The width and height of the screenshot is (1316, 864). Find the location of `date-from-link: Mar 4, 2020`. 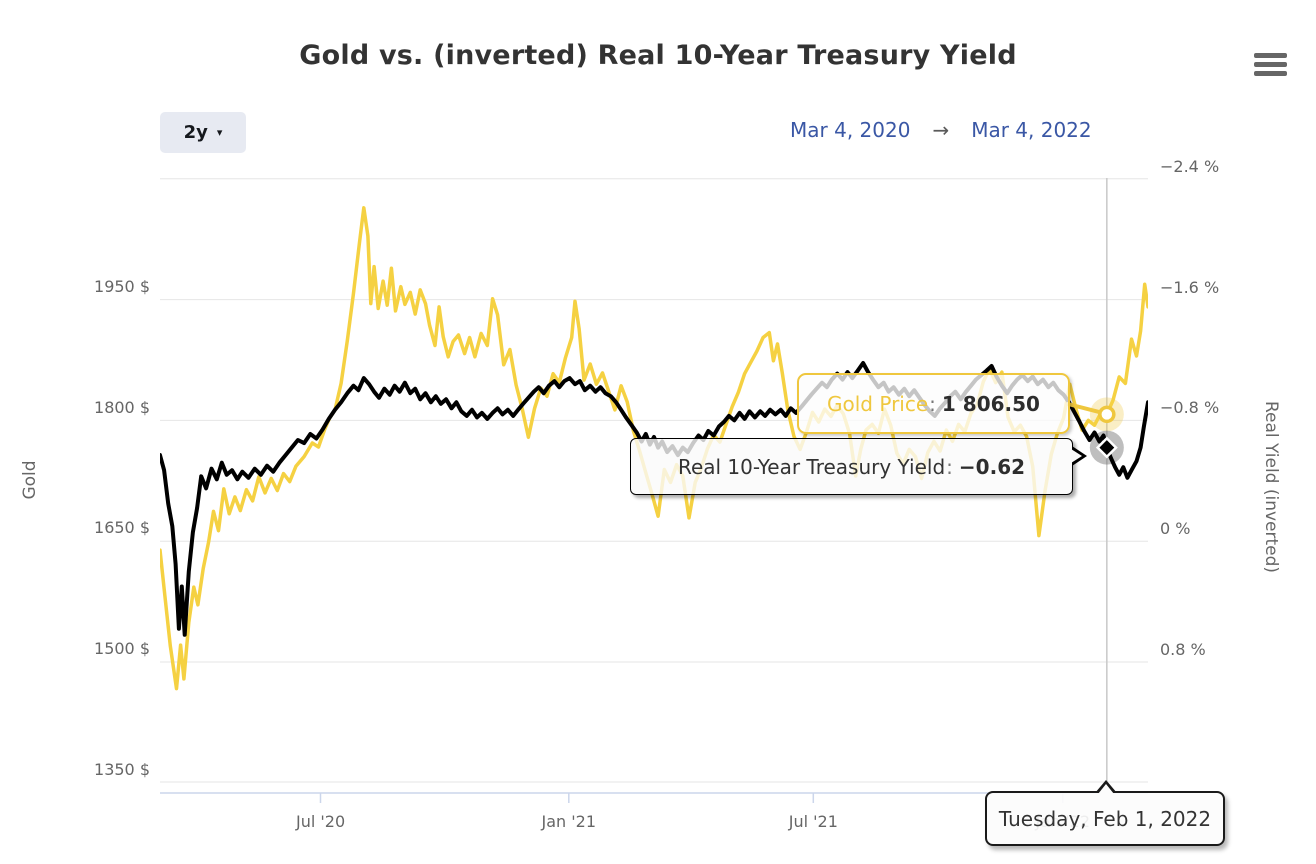

date-from-link: Mar 4, 2020 is located at coordinates (850, 130).